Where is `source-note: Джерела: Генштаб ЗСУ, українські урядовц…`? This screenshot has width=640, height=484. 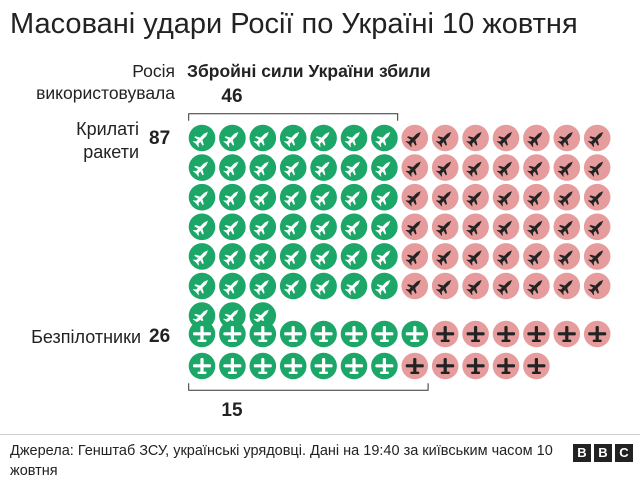
source-note: Джерела: Генштаб ЗСУ, українські урядовц… is located at coordinates (281, 461).